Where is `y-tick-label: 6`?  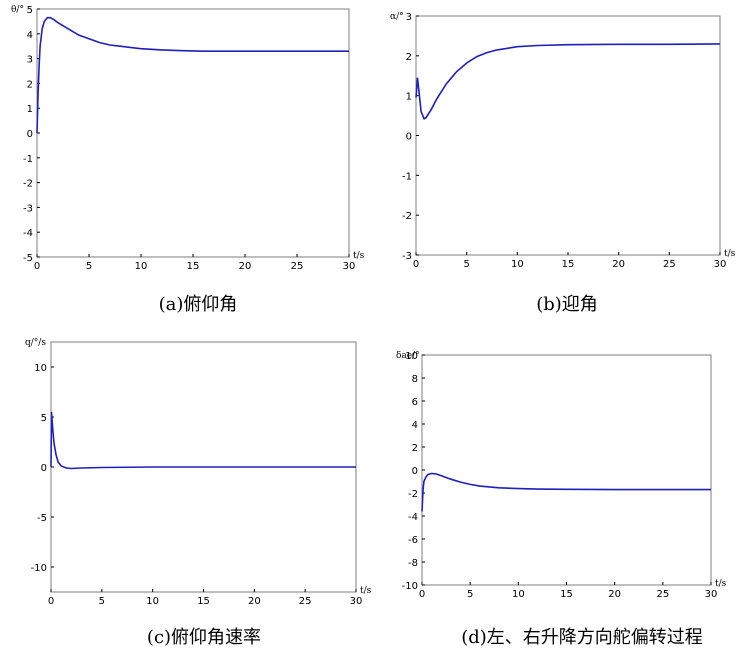 y-tick-label: 6 is located at coordinates (415, 402).